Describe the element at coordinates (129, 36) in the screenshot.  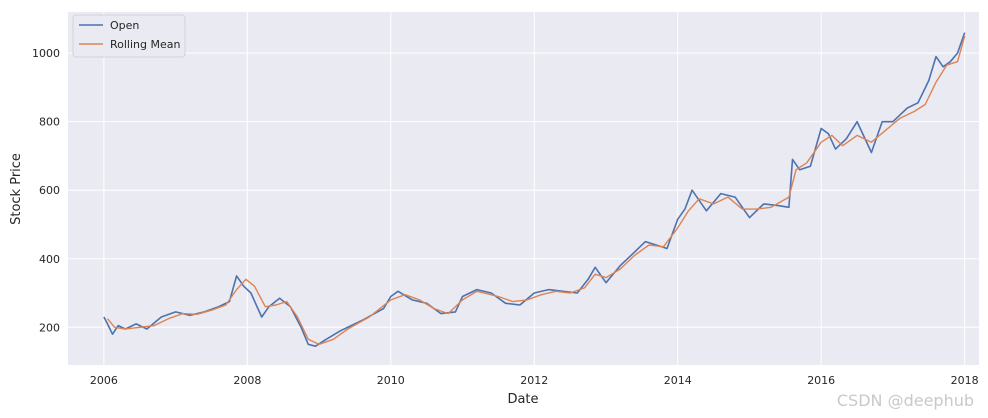
I see `legend: Open Rolling Mean` at that location.